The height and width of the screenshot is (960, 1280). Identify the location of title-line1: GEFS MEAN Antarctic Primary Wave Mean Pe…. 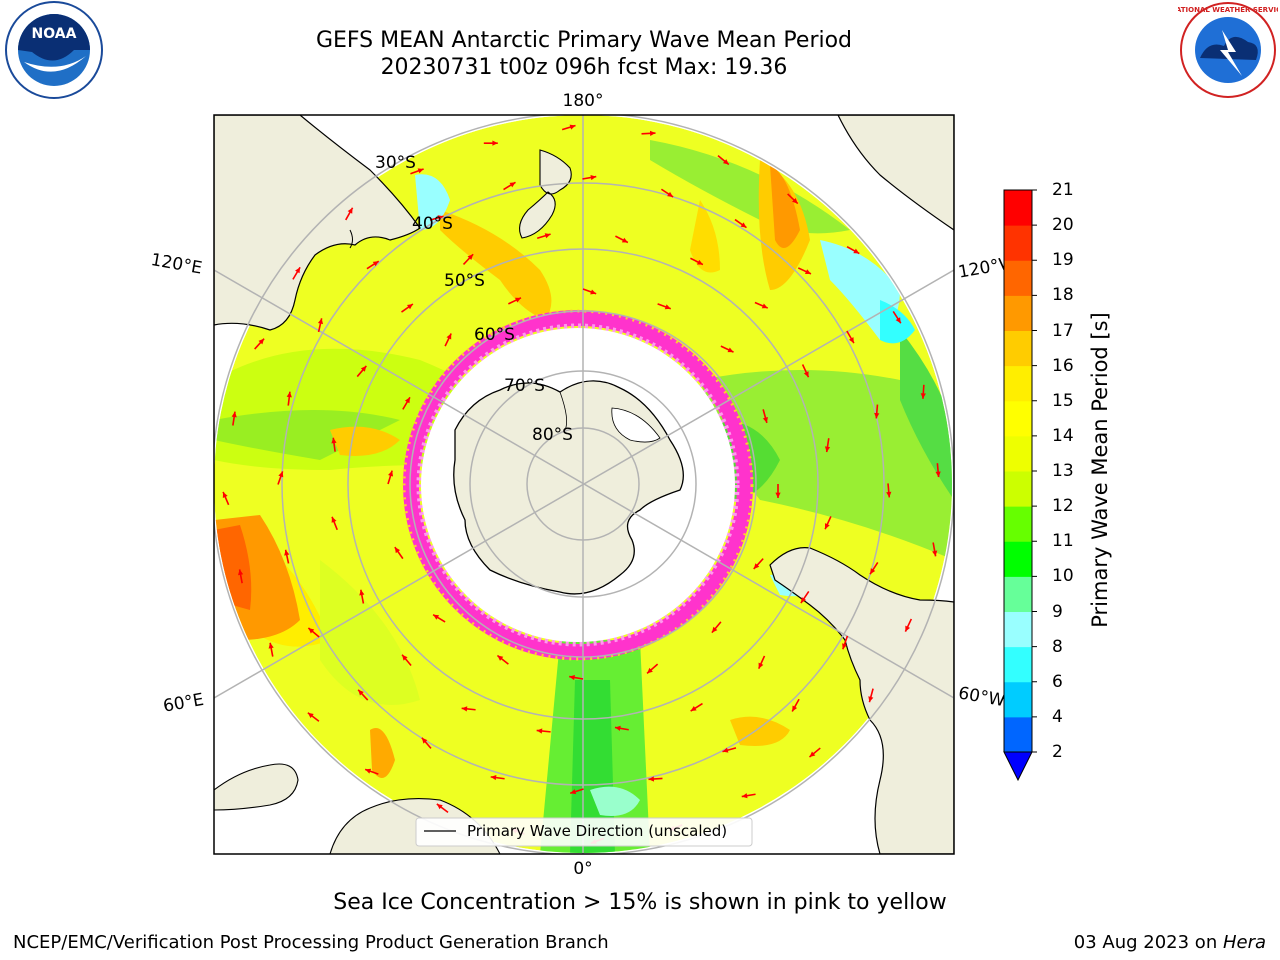
(584, 40).